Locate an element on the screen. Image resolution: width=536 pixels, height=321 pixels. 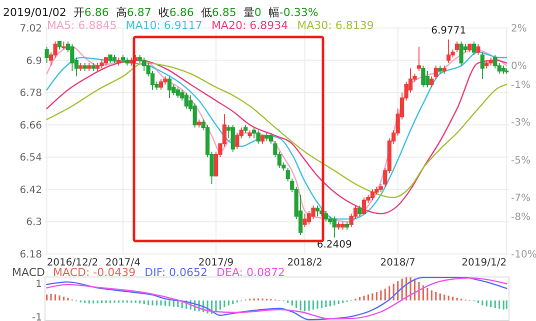
y-tick-label: 7.02 is located at coordinates (31, 29).